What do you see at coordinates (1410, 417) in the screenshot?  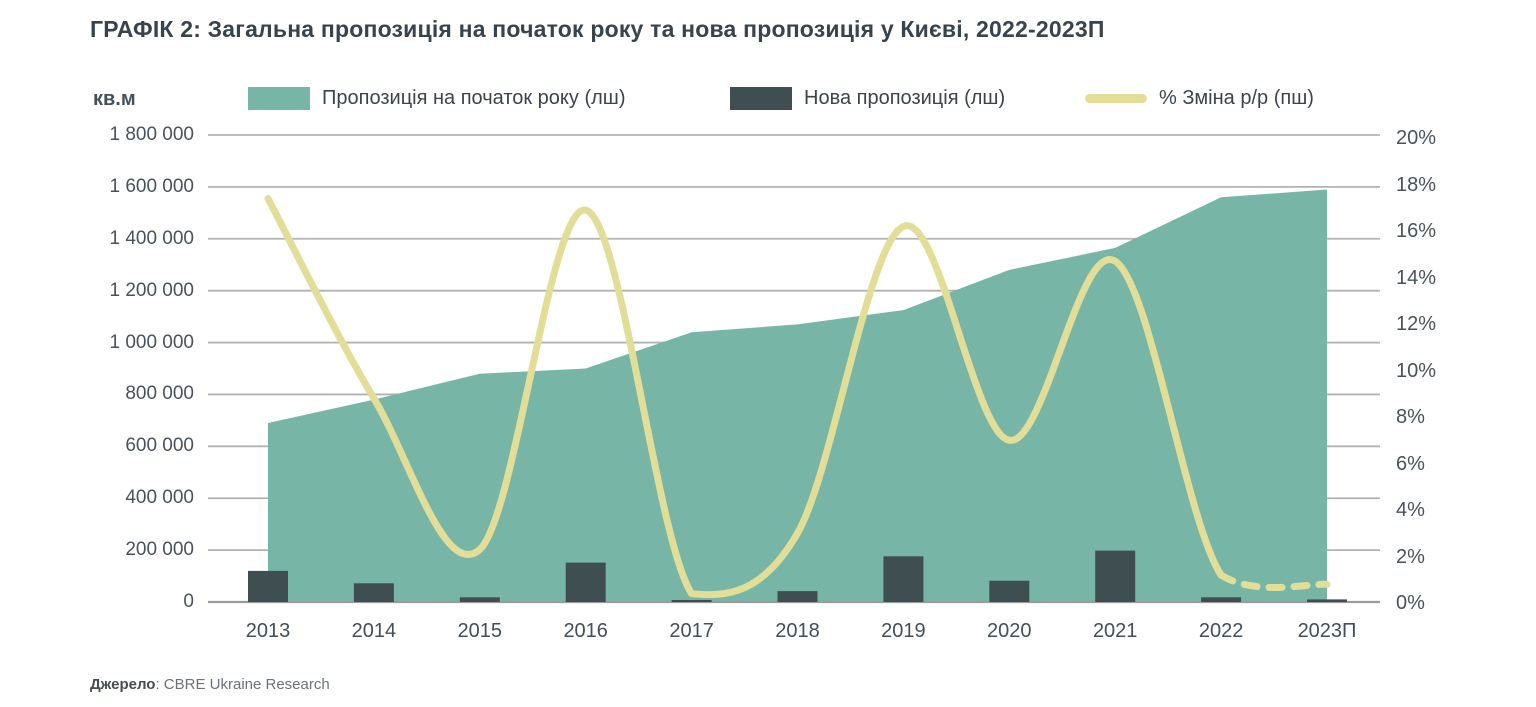 I see `y-axis-right-tick-label: 8%` at bounding box center [1410, 417].